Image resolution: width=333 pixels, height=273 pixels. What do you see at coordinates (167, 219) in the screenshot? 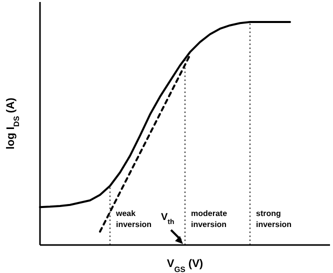
I see `annotation: V$_{th}$` at bounding box center [167, 219].